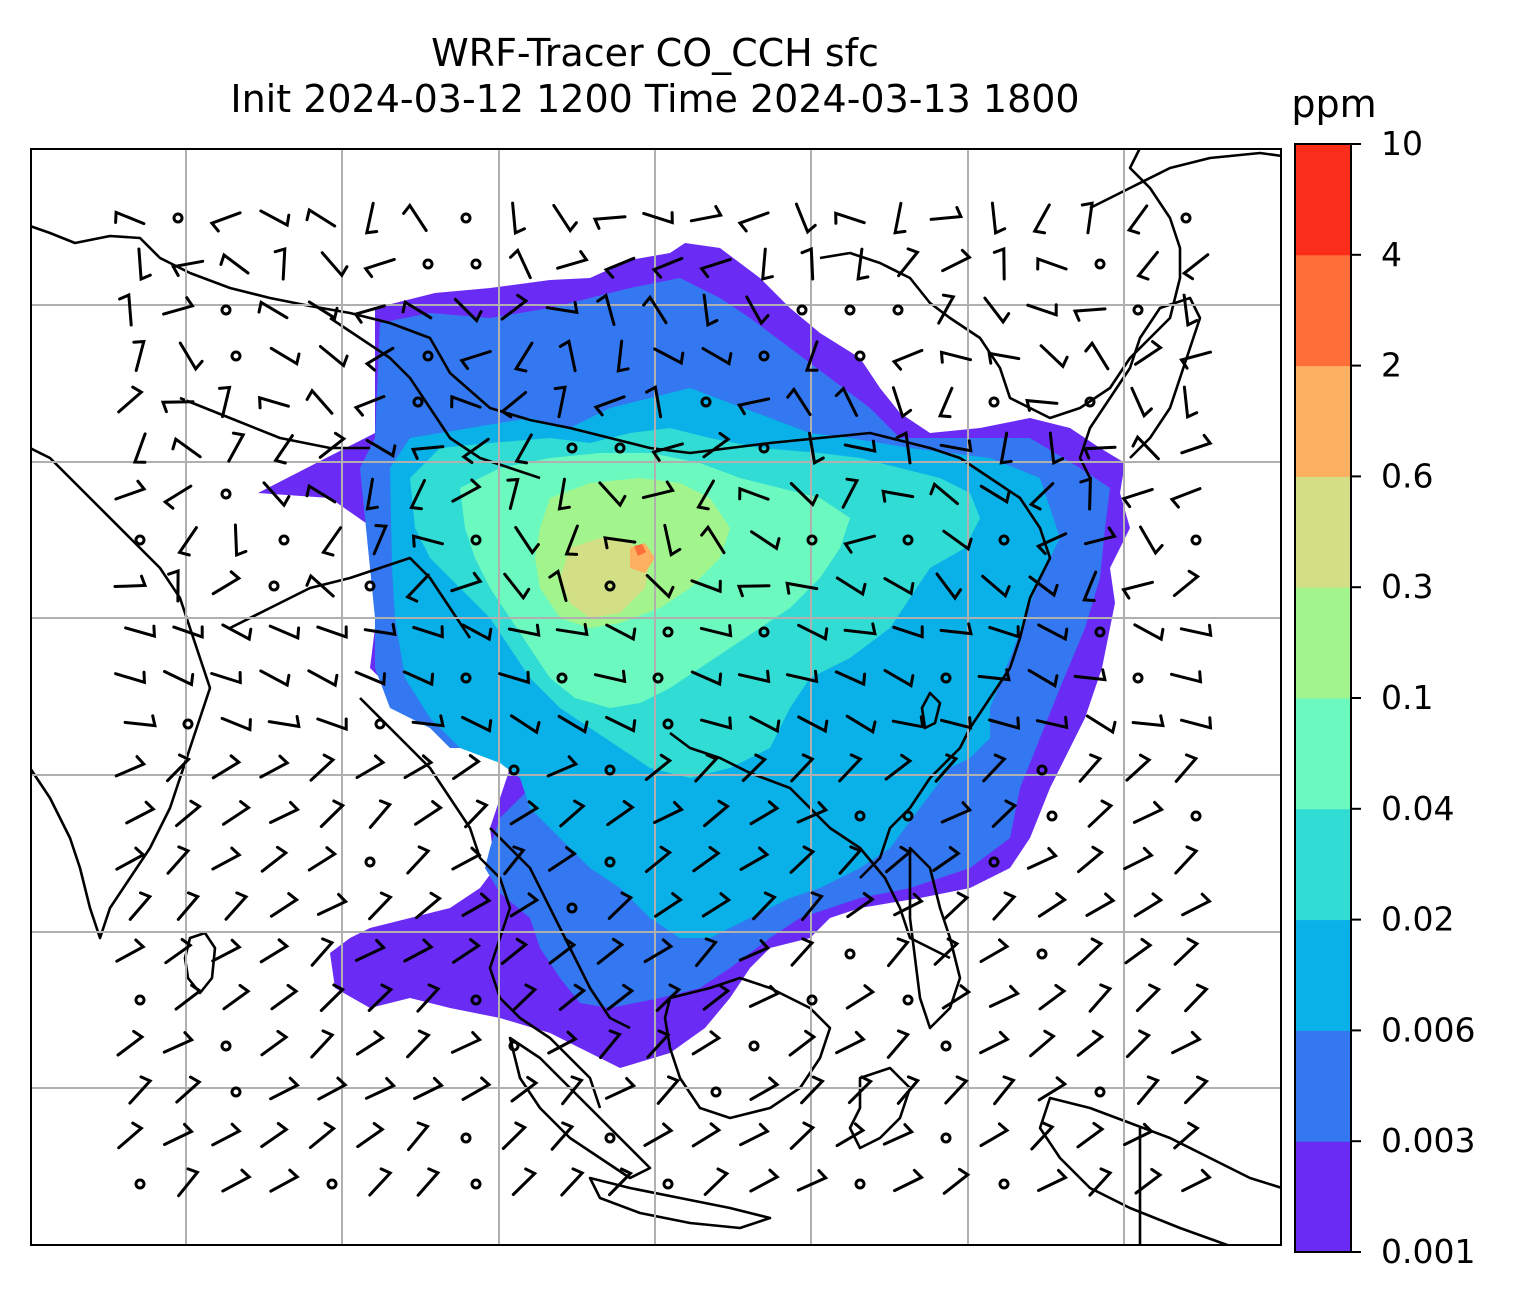  Describe the element at coordinates (1140, 387) in the screenshot. I see `coastline-japan` at that location.